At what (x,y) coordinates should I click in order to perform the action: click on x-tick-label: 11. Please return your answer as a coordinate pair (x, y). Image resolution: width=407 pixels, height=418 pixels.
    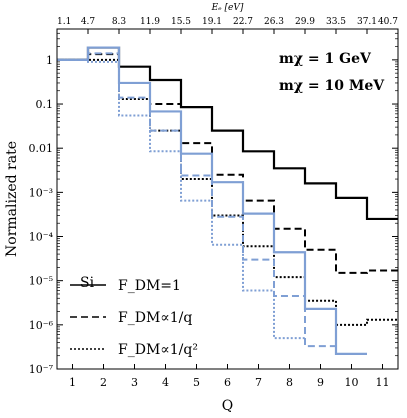
    Looking at the image, I should click on (383, 382).